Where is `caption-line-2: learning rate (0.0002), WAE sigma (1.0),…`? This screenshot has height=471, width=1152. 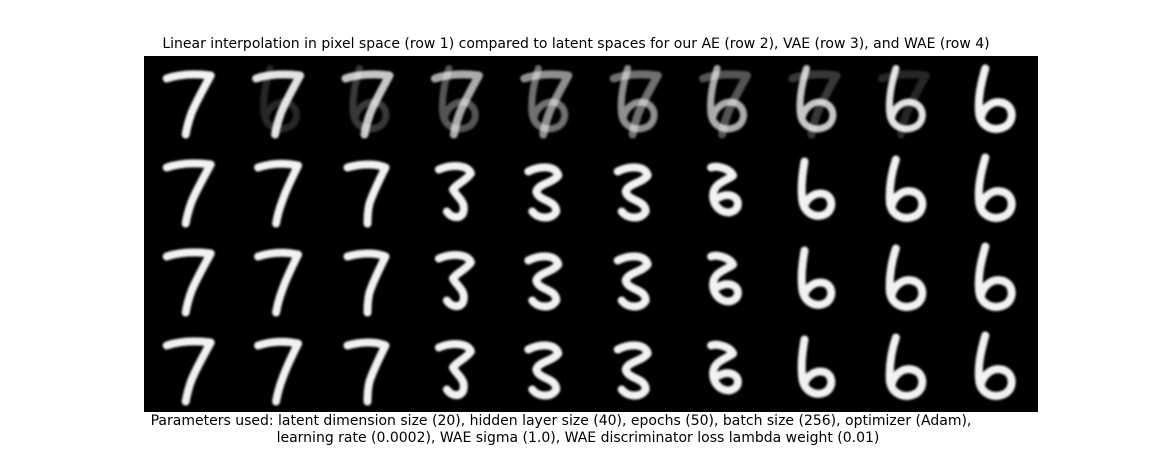
caption-line-2: learning rate (0.0002), WAE sigma (1.0),… is located at coordinates (577, 438).